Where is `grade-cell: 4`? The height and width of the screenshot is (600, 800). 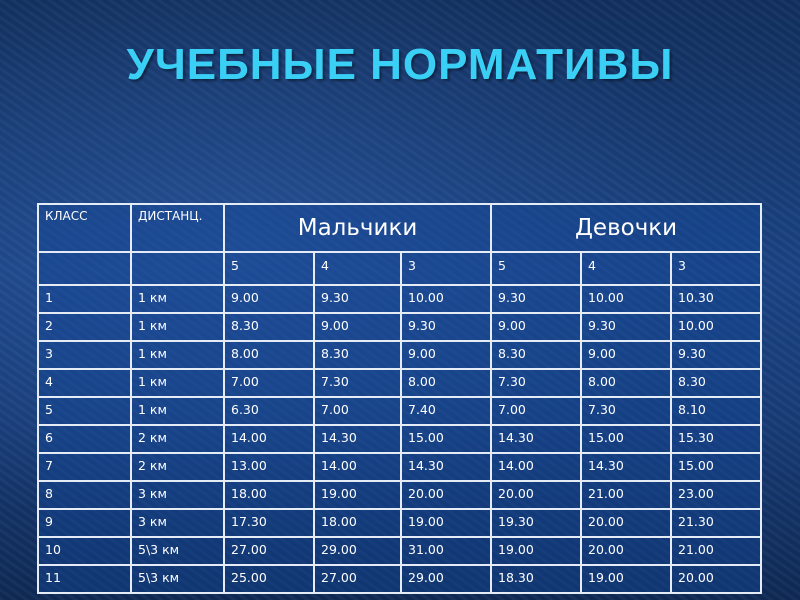 grade-cell: 4 is located at coordinates (357, 268).